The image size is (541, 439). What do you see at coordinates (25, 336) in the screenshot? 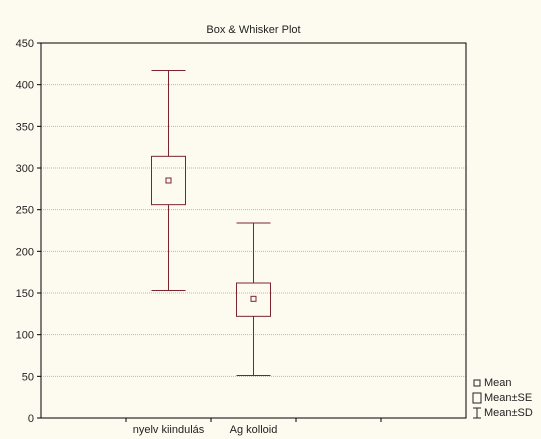
I see `y-tick-label: 100` at bounding box center [25, 336].